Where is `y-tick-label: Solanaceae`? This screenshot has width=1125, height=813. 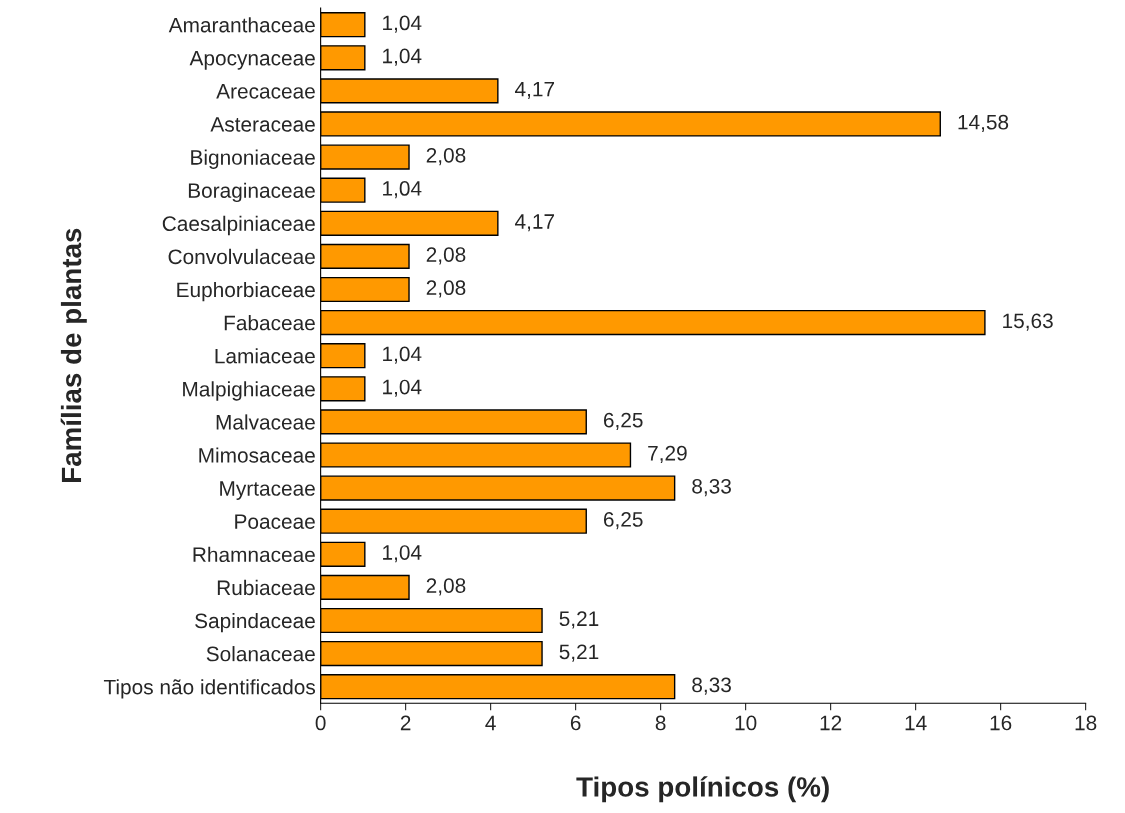
y-tick-label: Solanaceae is located at coordinates (260, 654).